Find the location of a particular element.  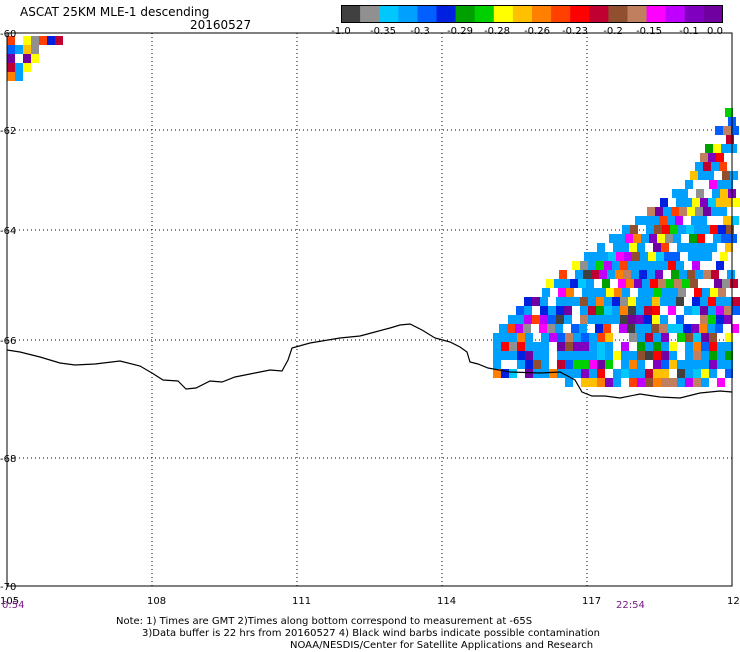

colorbar-label: -0.2 is located at coordinates (613, 31).